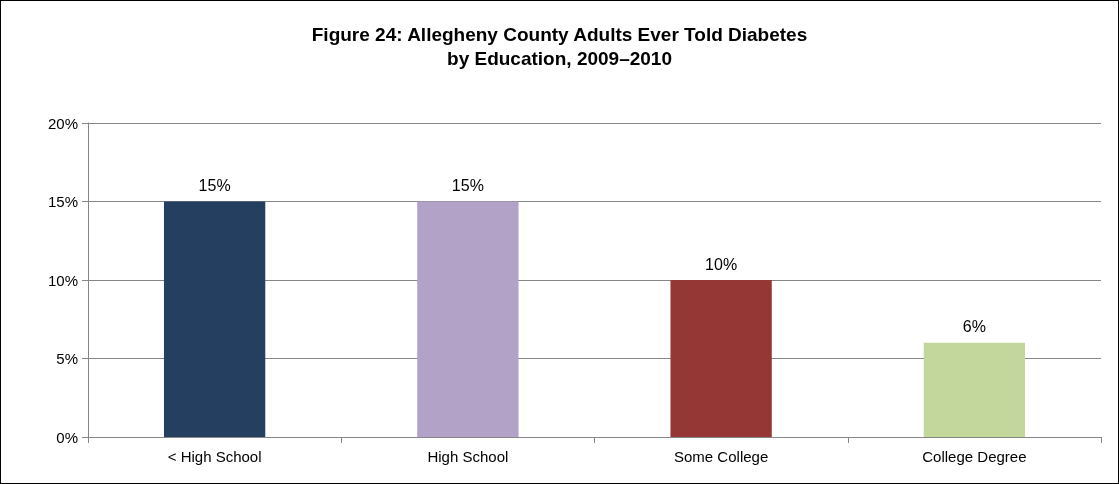 Image resolution: width=1119 pixels, height=484 pixels. I want to click on x-tick-label: College Degree, so click(974, 456).